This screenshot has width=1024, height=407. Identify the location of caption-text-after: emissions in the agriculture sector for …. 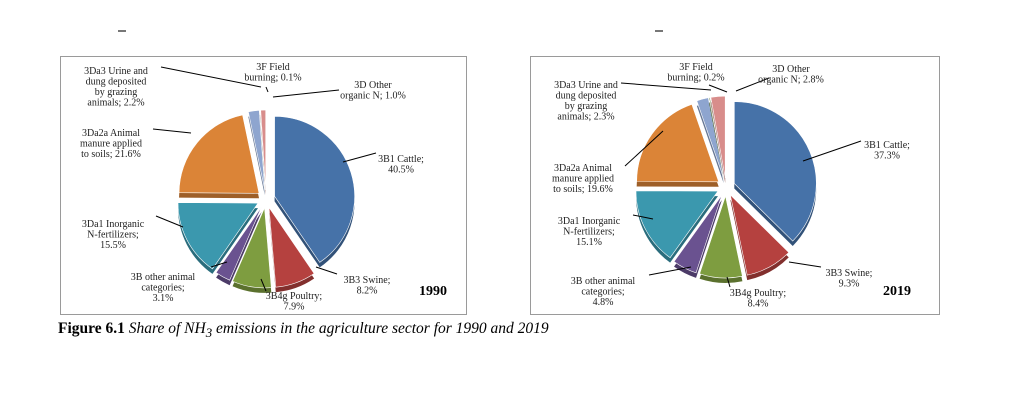
(380, 328).